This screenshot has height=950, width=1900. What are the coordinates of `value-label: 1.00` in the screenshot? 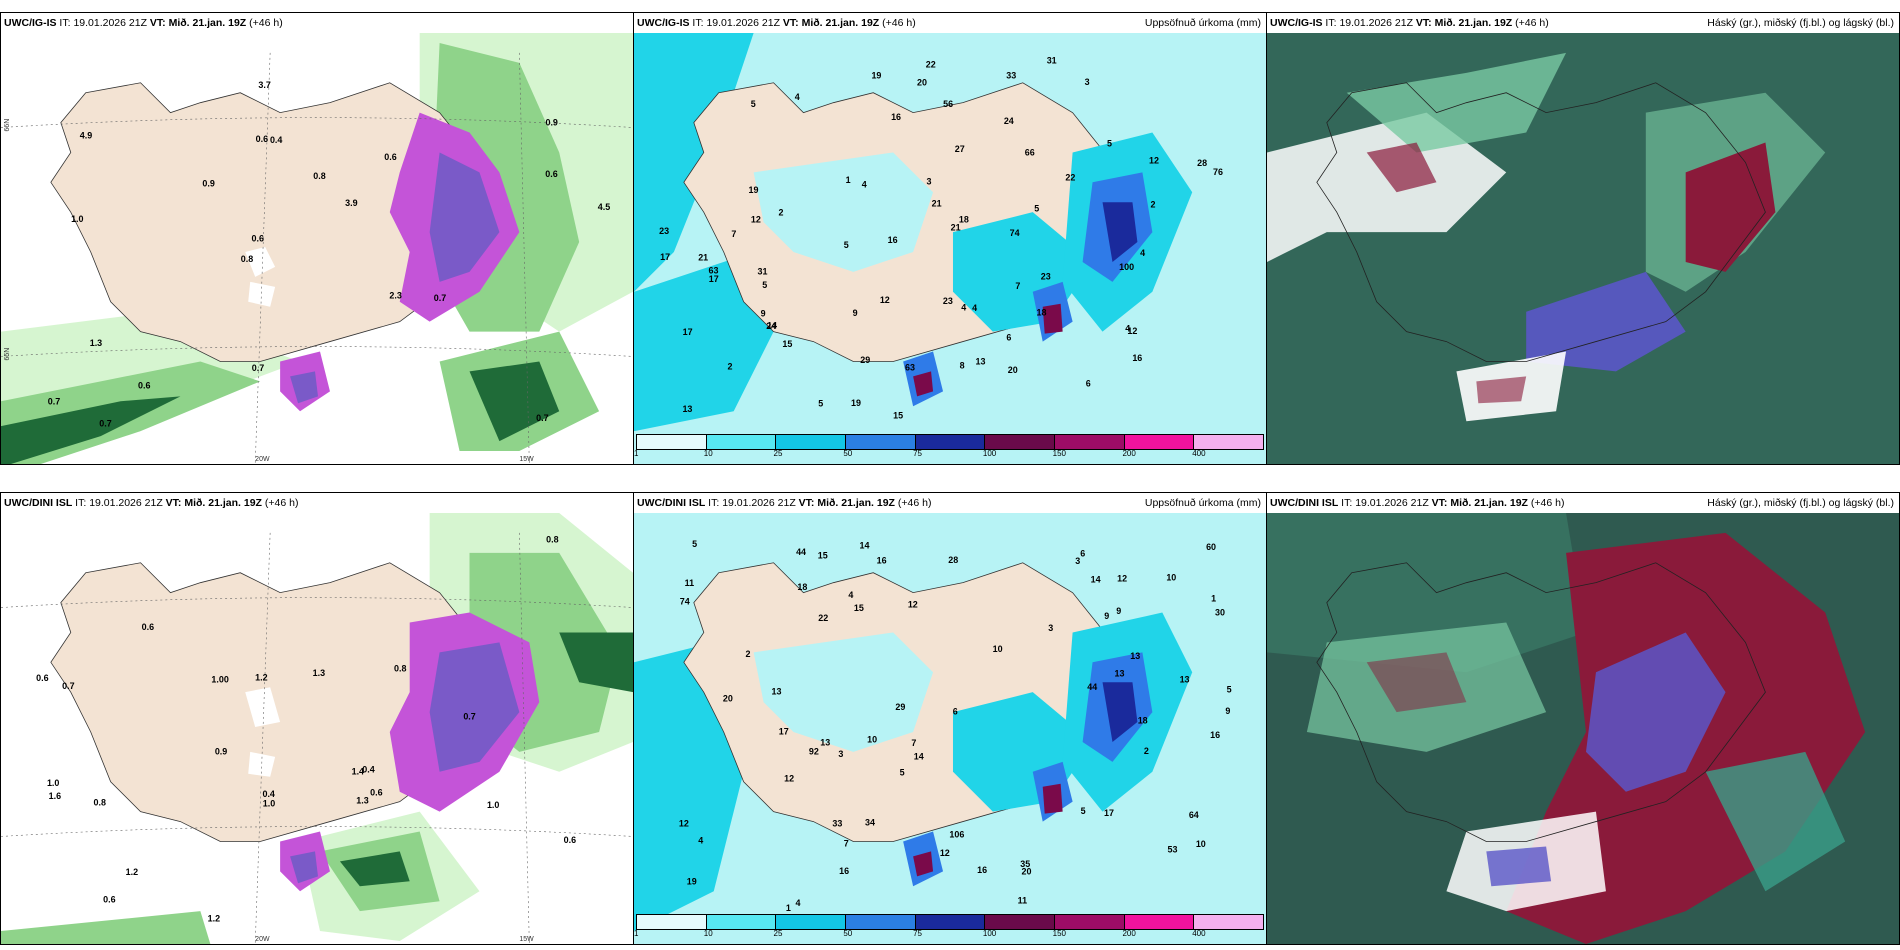 It's located at (219, 680).